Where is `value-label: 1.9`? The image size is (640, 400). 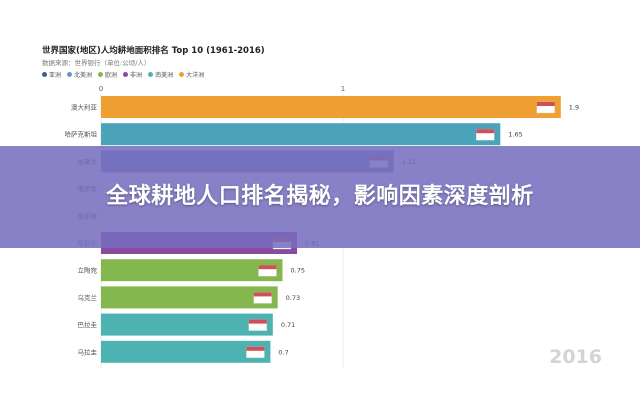 value-label: 1.9 is located at coordinates (574, 108).